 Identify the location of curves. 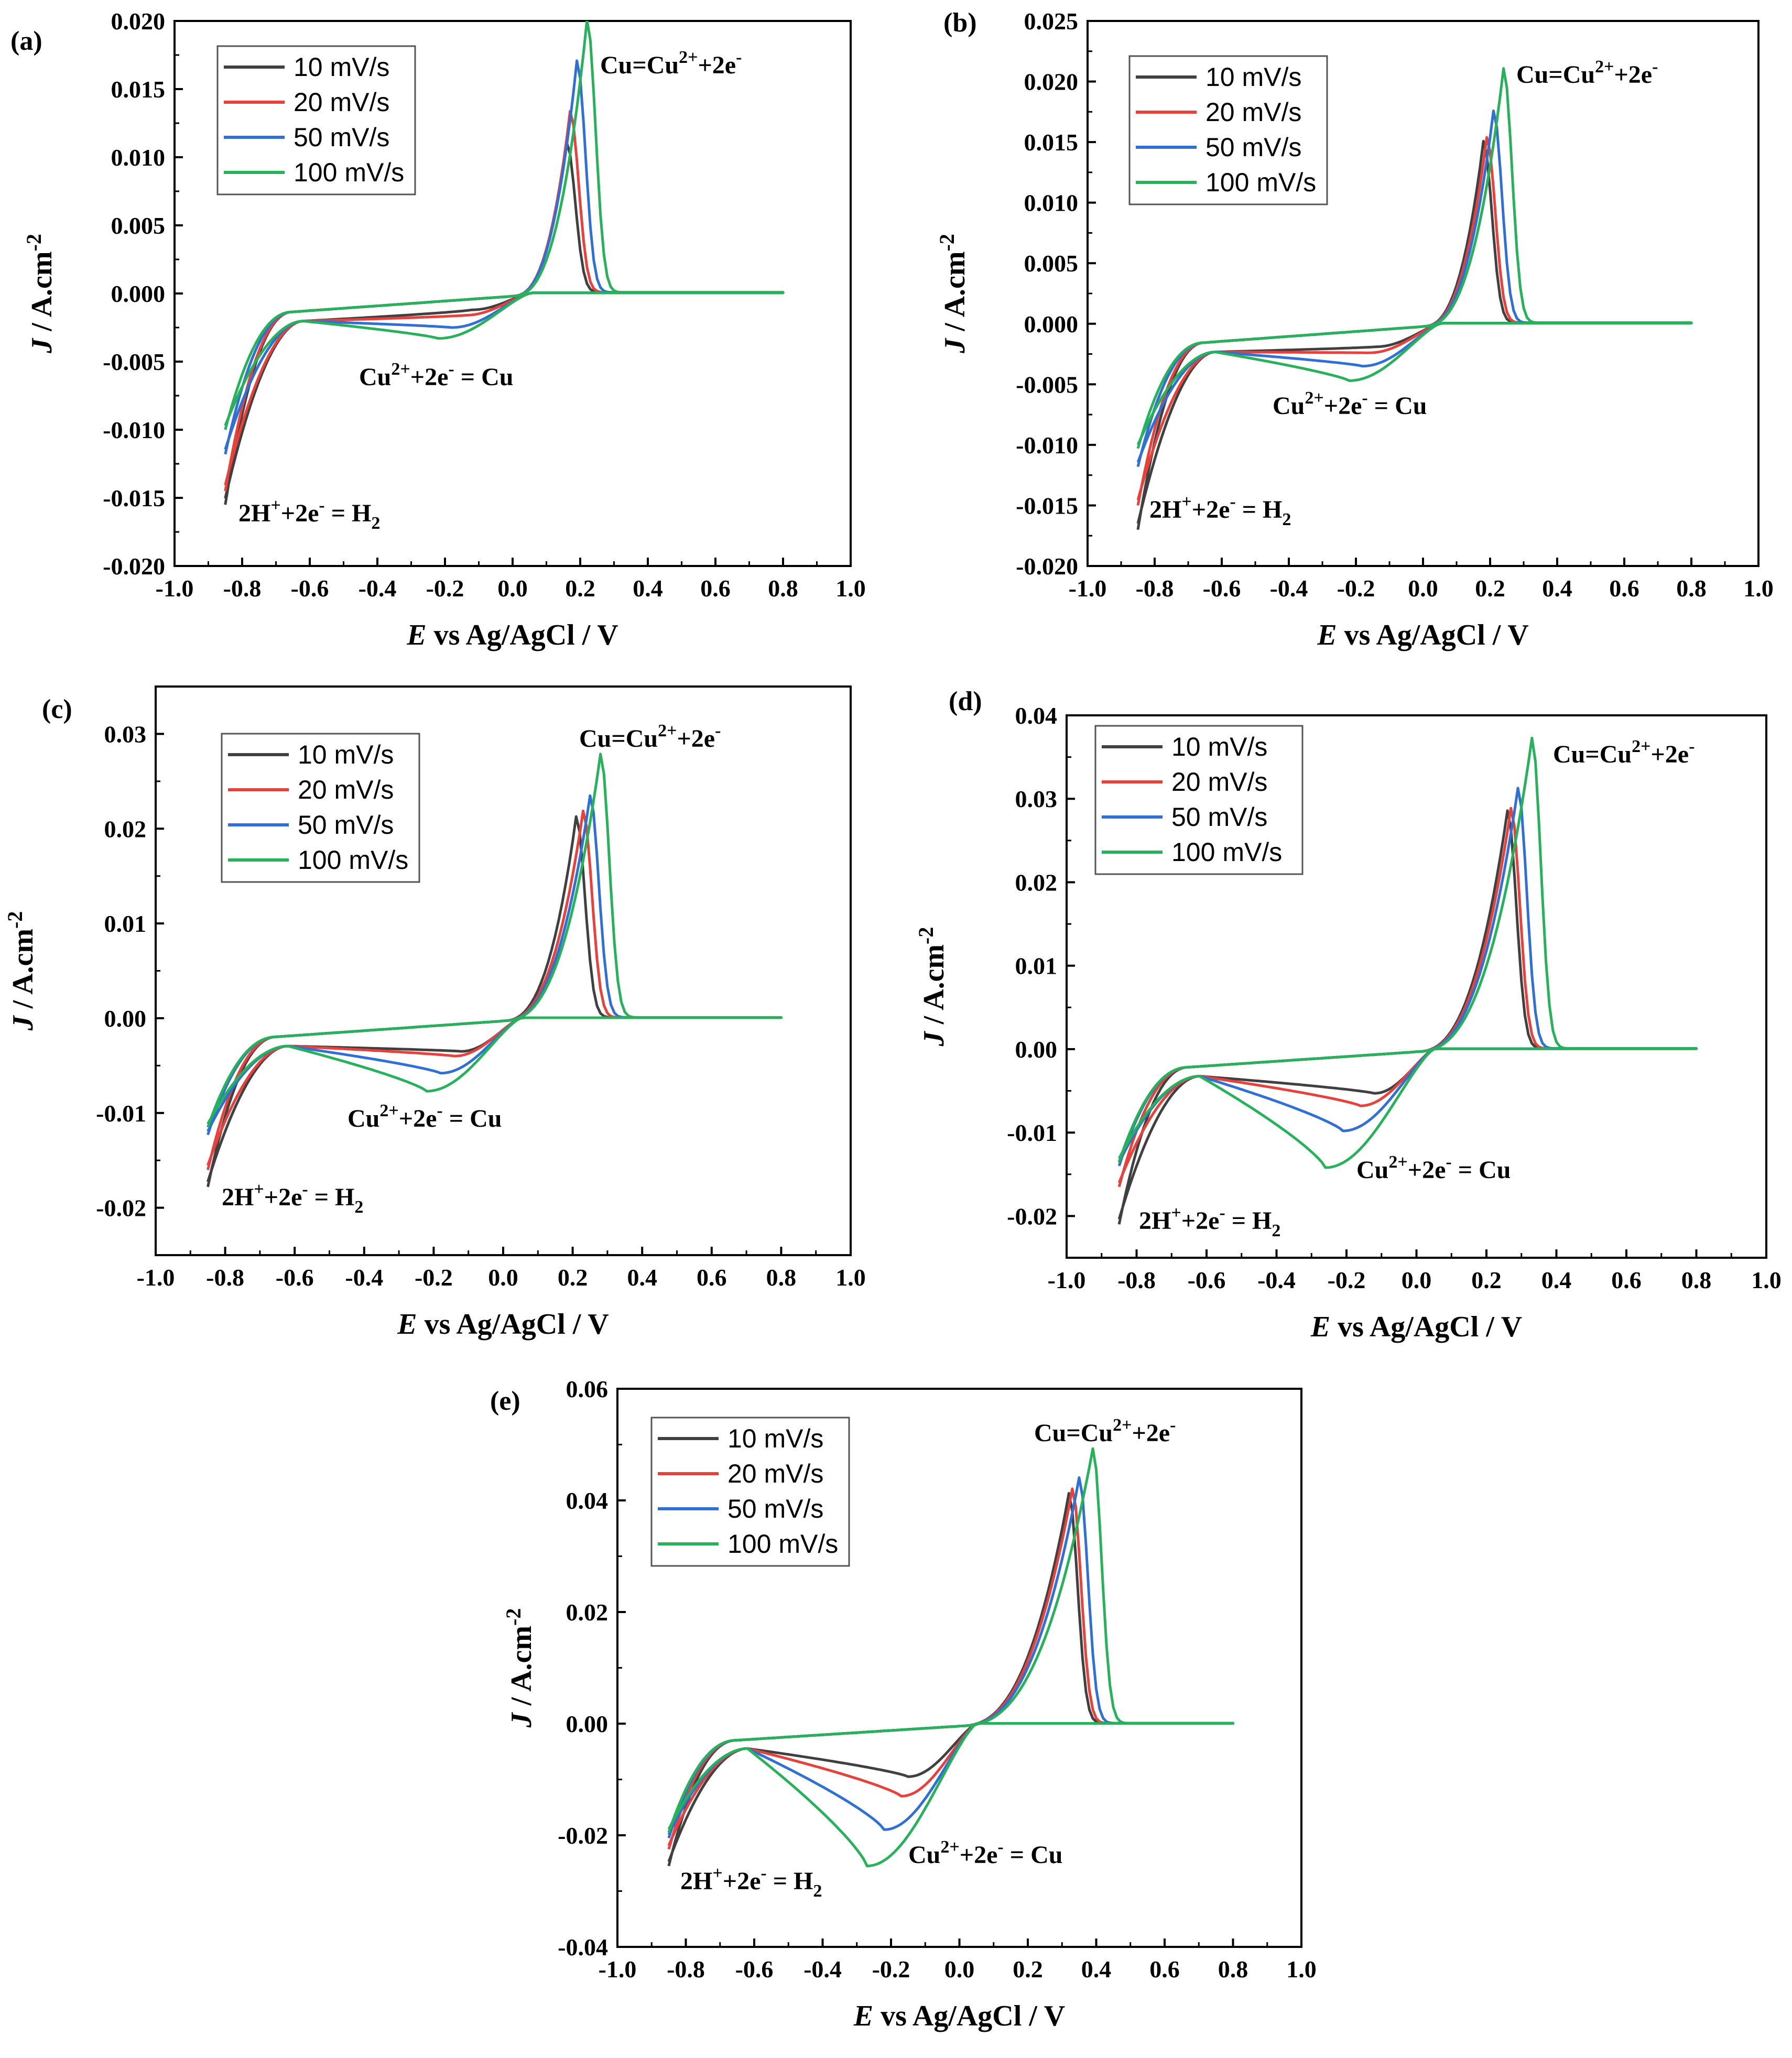
(505, 263).